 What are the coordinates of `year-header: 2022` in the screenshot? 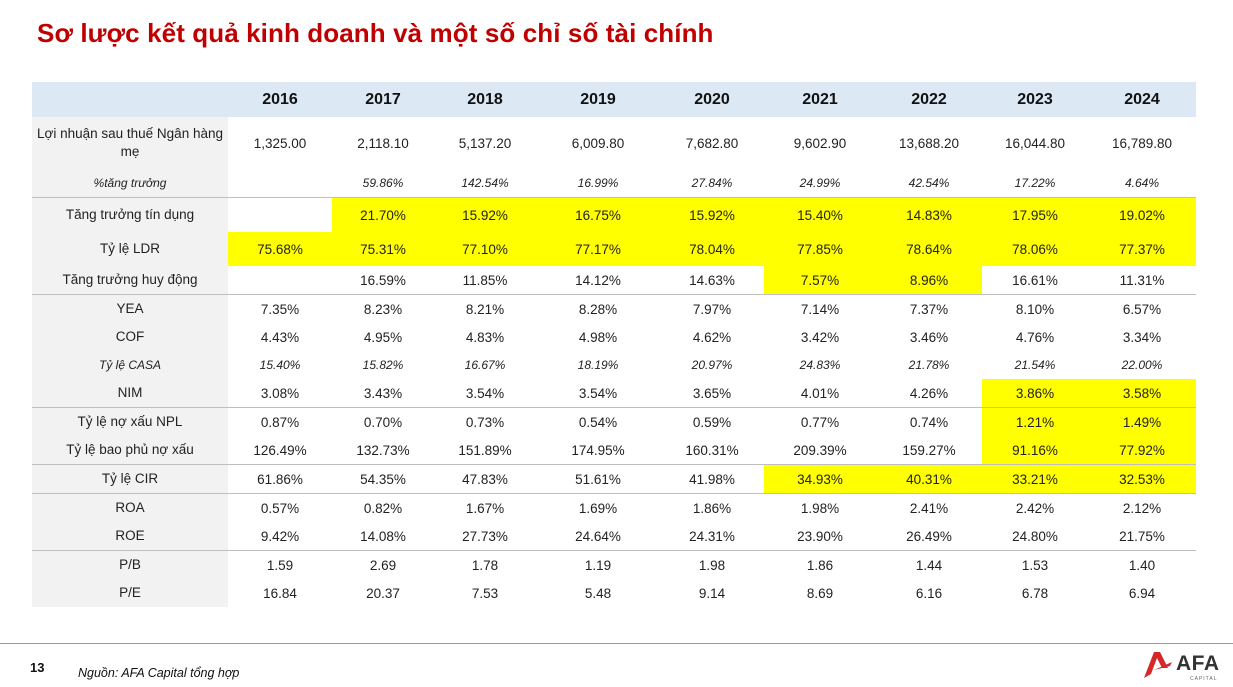 It's located at (929, 99).